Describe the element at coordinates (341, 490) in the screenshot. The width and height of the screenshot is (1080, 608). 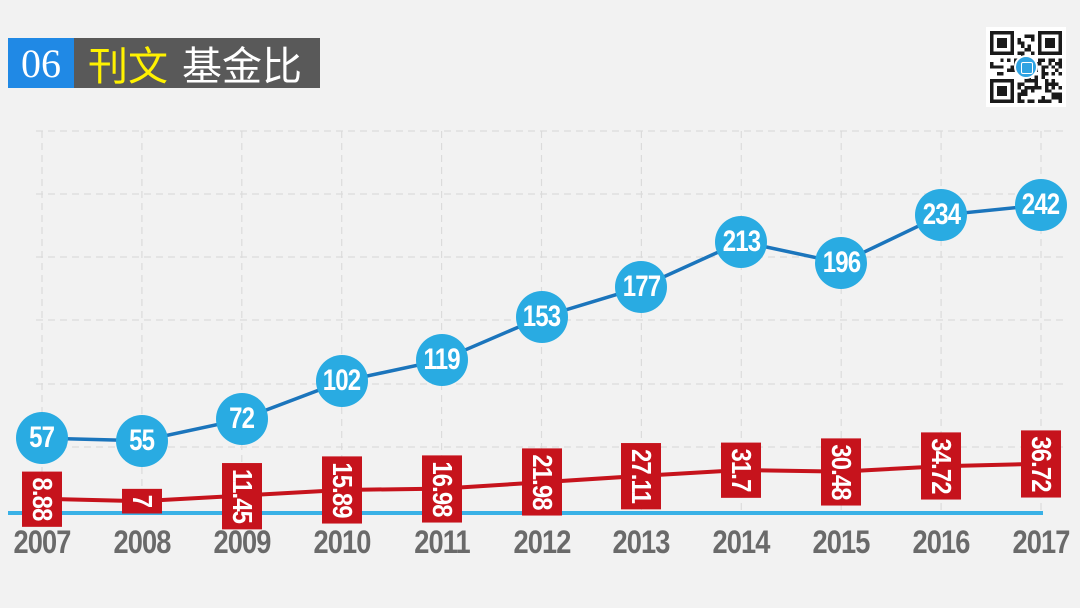
I see `data-label-box: 15.89` at that location.